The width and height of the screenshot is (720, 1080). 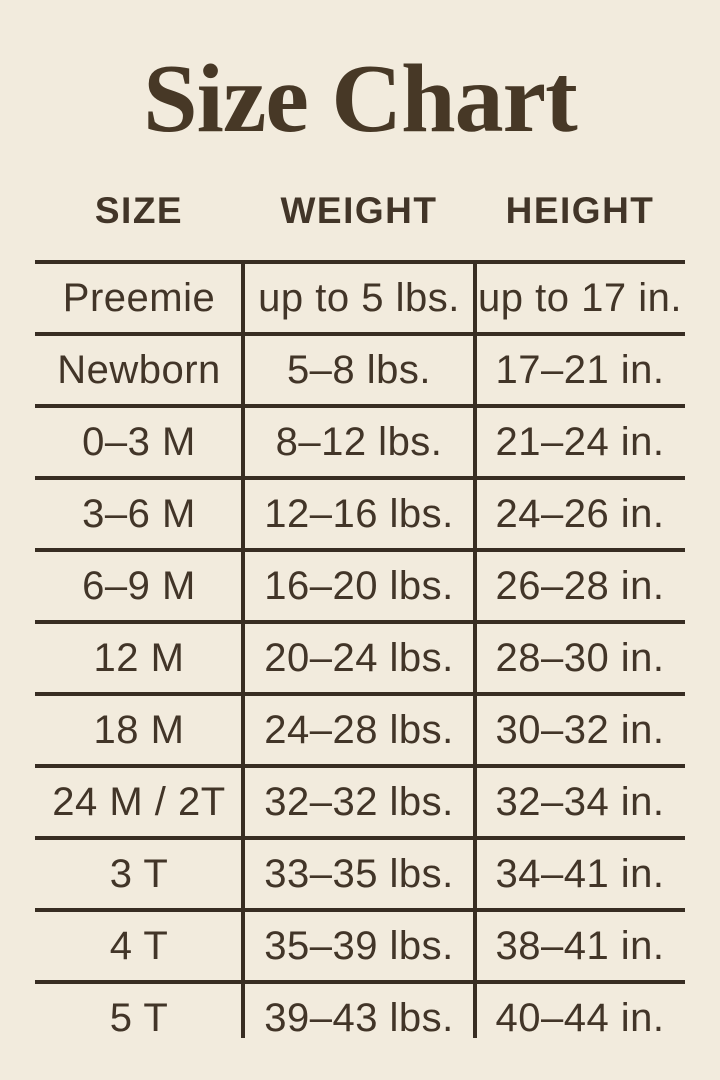 I want to click on height-cell: 30–32 in., so click(x=580, y=729).